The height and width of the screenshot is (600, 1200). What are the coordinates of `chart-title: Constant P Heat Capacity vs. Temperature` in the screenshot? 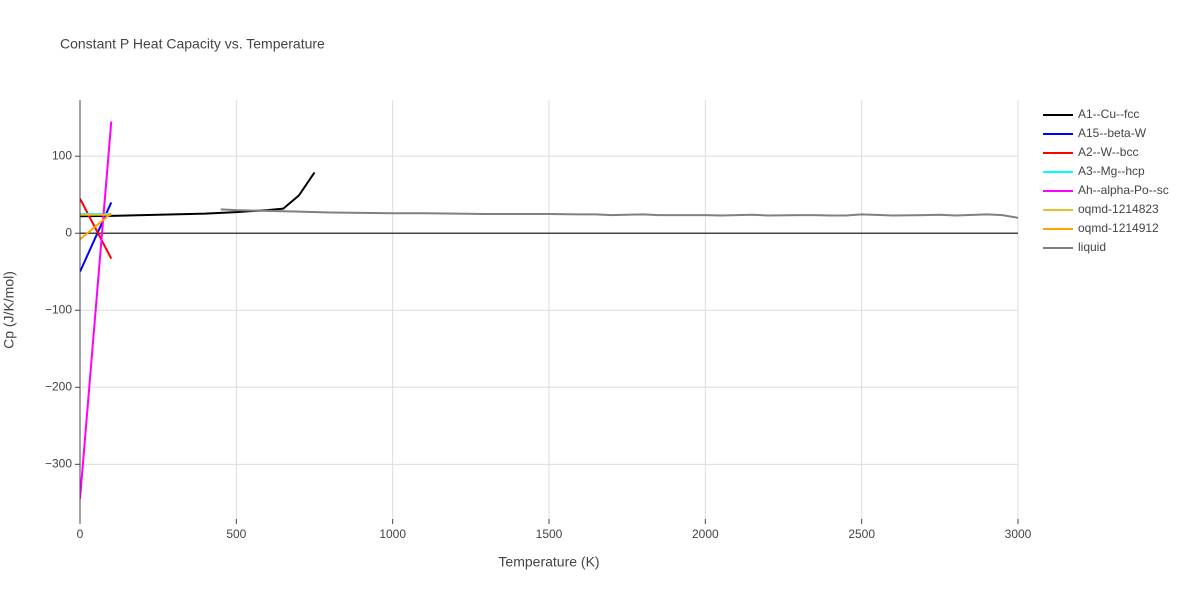 It's located at (192, 44).